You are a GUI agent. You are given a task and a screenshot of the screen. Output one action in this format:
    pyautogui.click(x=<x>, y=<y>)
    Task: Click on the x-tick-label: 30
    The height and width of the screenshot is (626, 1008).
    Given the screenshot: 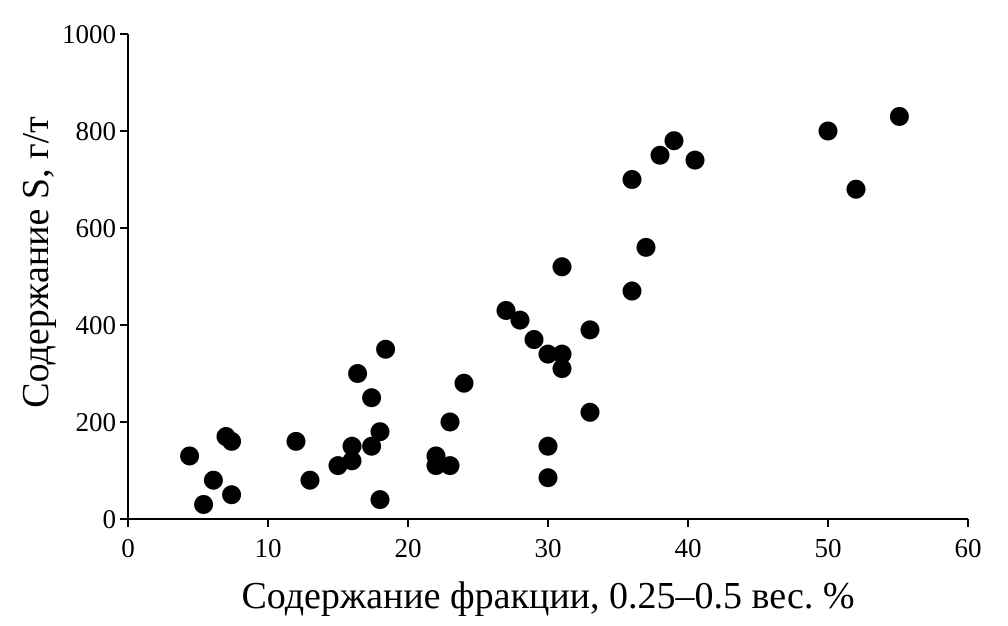 What is the action you would take?
    pyautogui.click(x=548, y=548)
    